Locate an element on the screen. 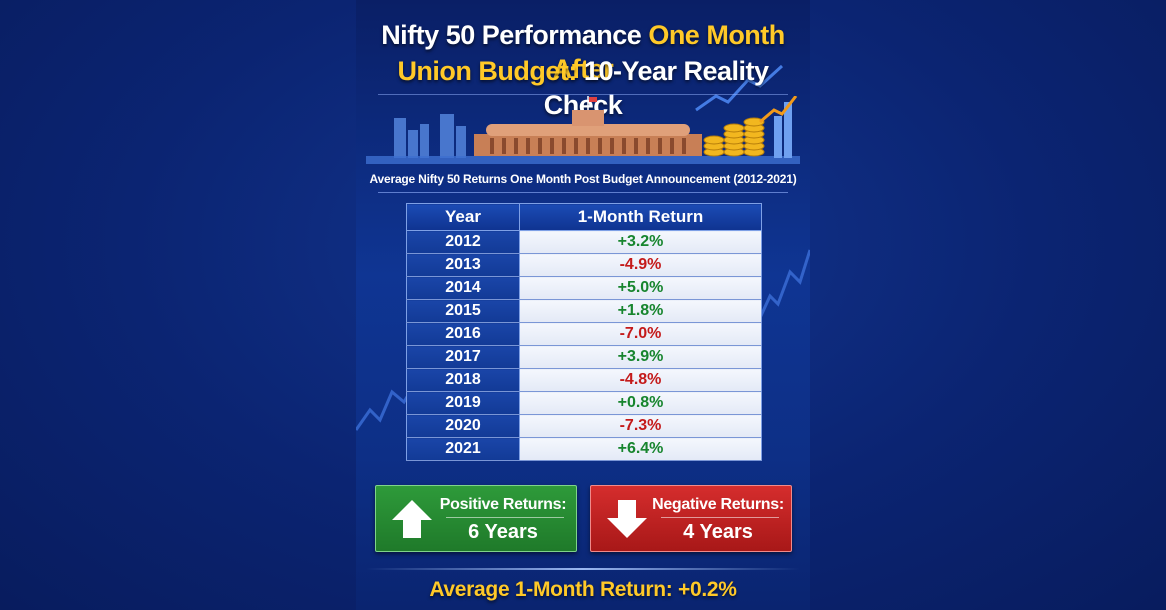  return-cell: +3.2% is located at coordinates (640, 242).